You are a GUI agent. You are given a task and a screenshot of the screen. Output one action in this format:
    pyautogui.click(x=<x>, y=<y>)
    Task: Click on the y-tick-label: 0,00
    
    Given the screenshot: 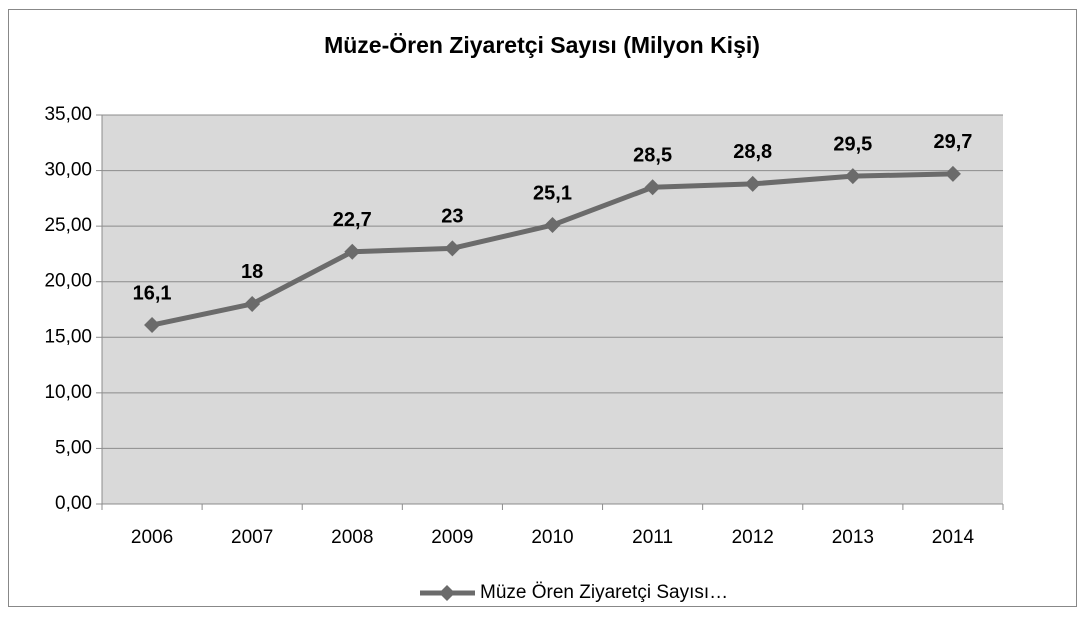 What is the action you would take?
    pyautogui.click(x=73, y=503)
    